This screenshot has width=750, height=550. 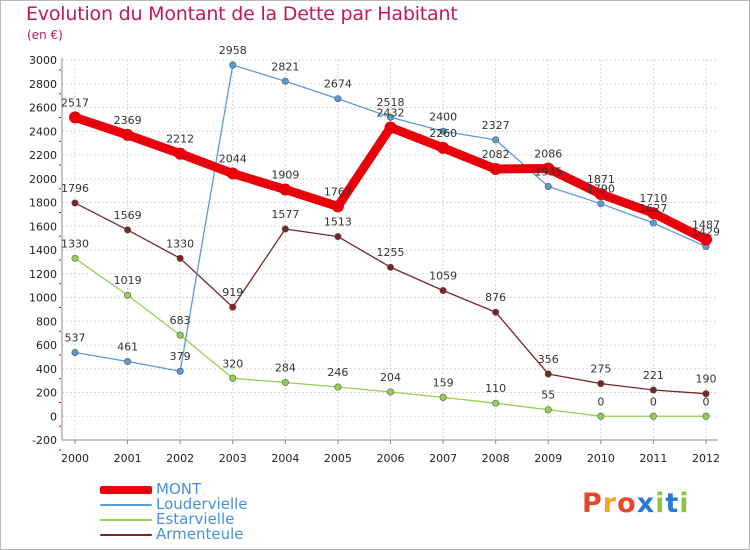 I want to click on proxiti-logo: Proxiti, so click(x=636, y=503).